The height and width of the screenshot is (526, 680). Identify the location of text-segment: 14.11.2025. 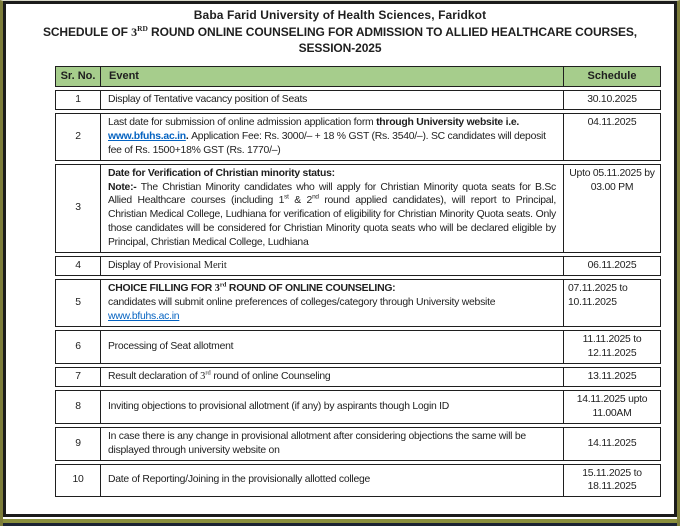
(612, 443).